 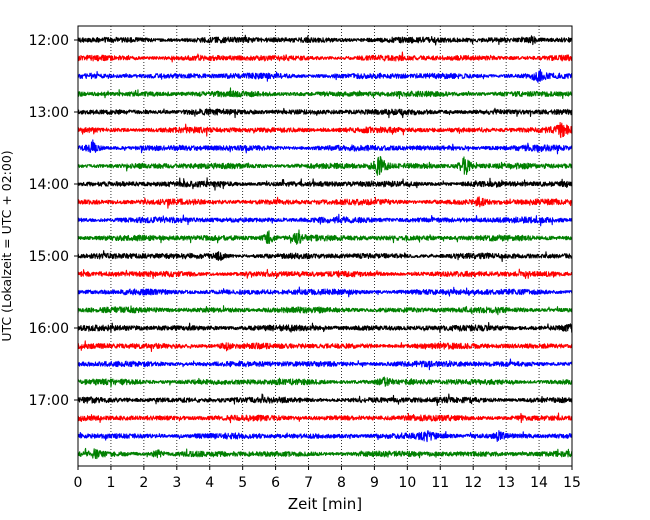 I want to click on y-axis-label: UTC (Lokalzeit = UTC + 02:00), so click(x=7, y=245).